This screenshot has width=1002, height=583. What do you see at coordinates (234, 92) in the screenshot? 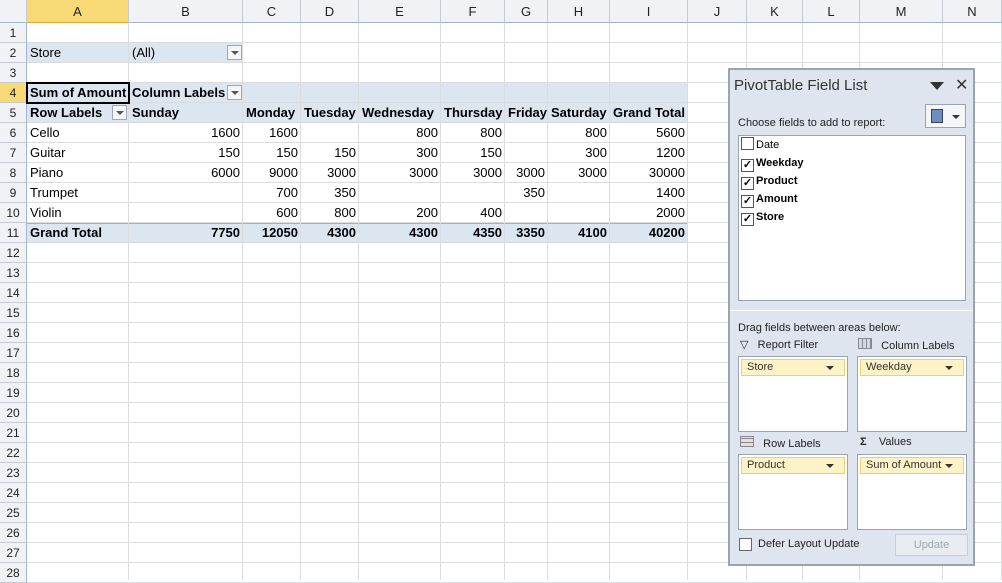
I see `column-labels-dropdown-button` at bounding box center [234, 92].